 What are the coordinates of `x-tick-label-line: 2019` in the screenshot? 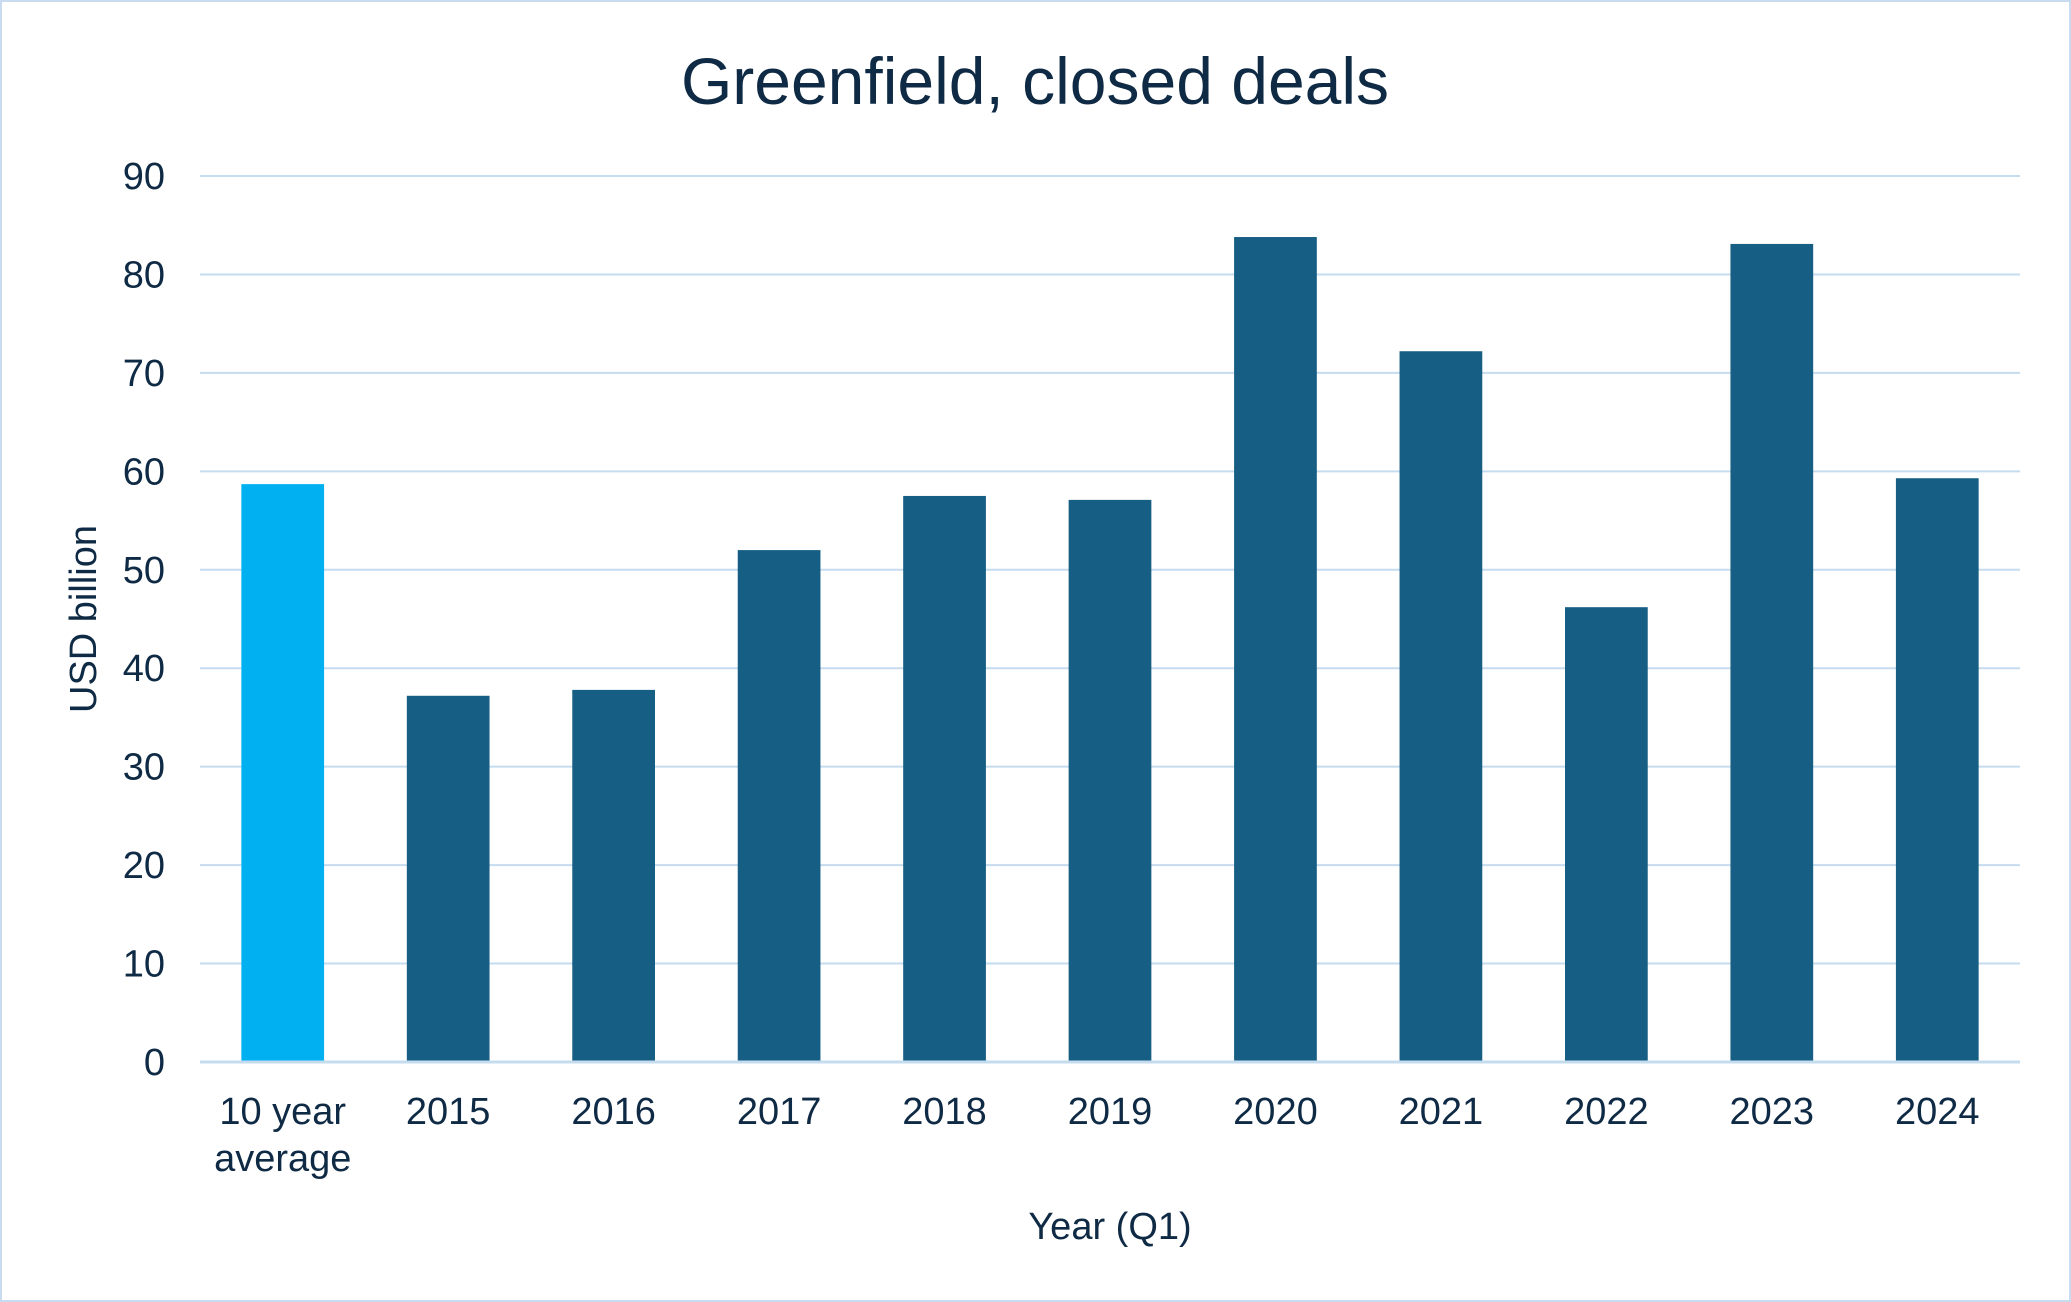 It's located at (1110, 1112).